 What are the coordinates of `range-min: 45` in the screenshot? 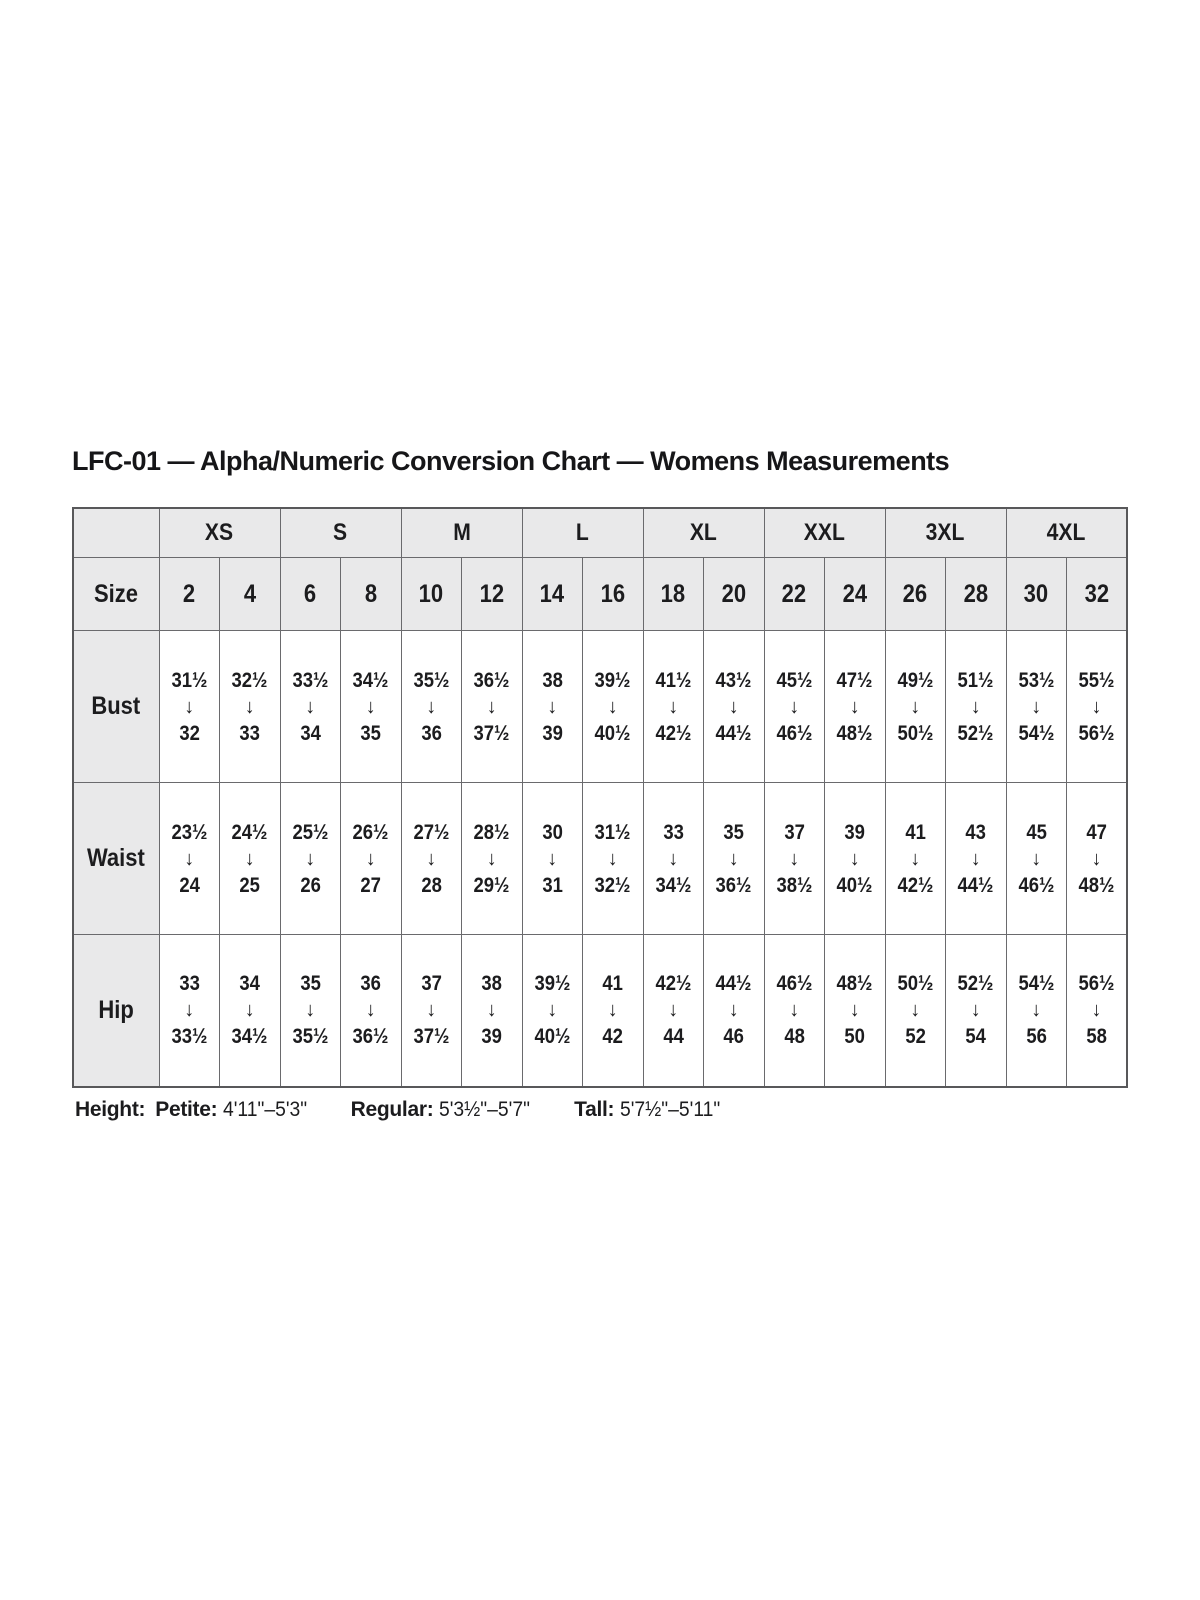 It's located at (1036, 832).